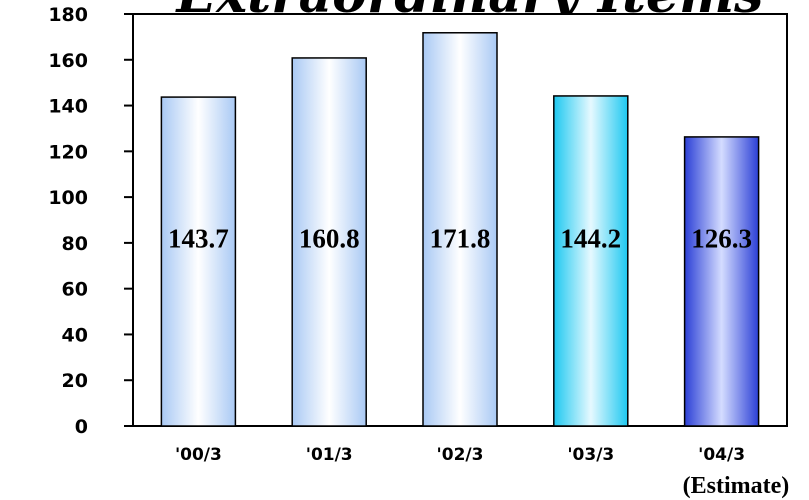  Describe the element at coordinates (329, 455) in the screenshot. I see `x-tick-label: '01/3` at that location.